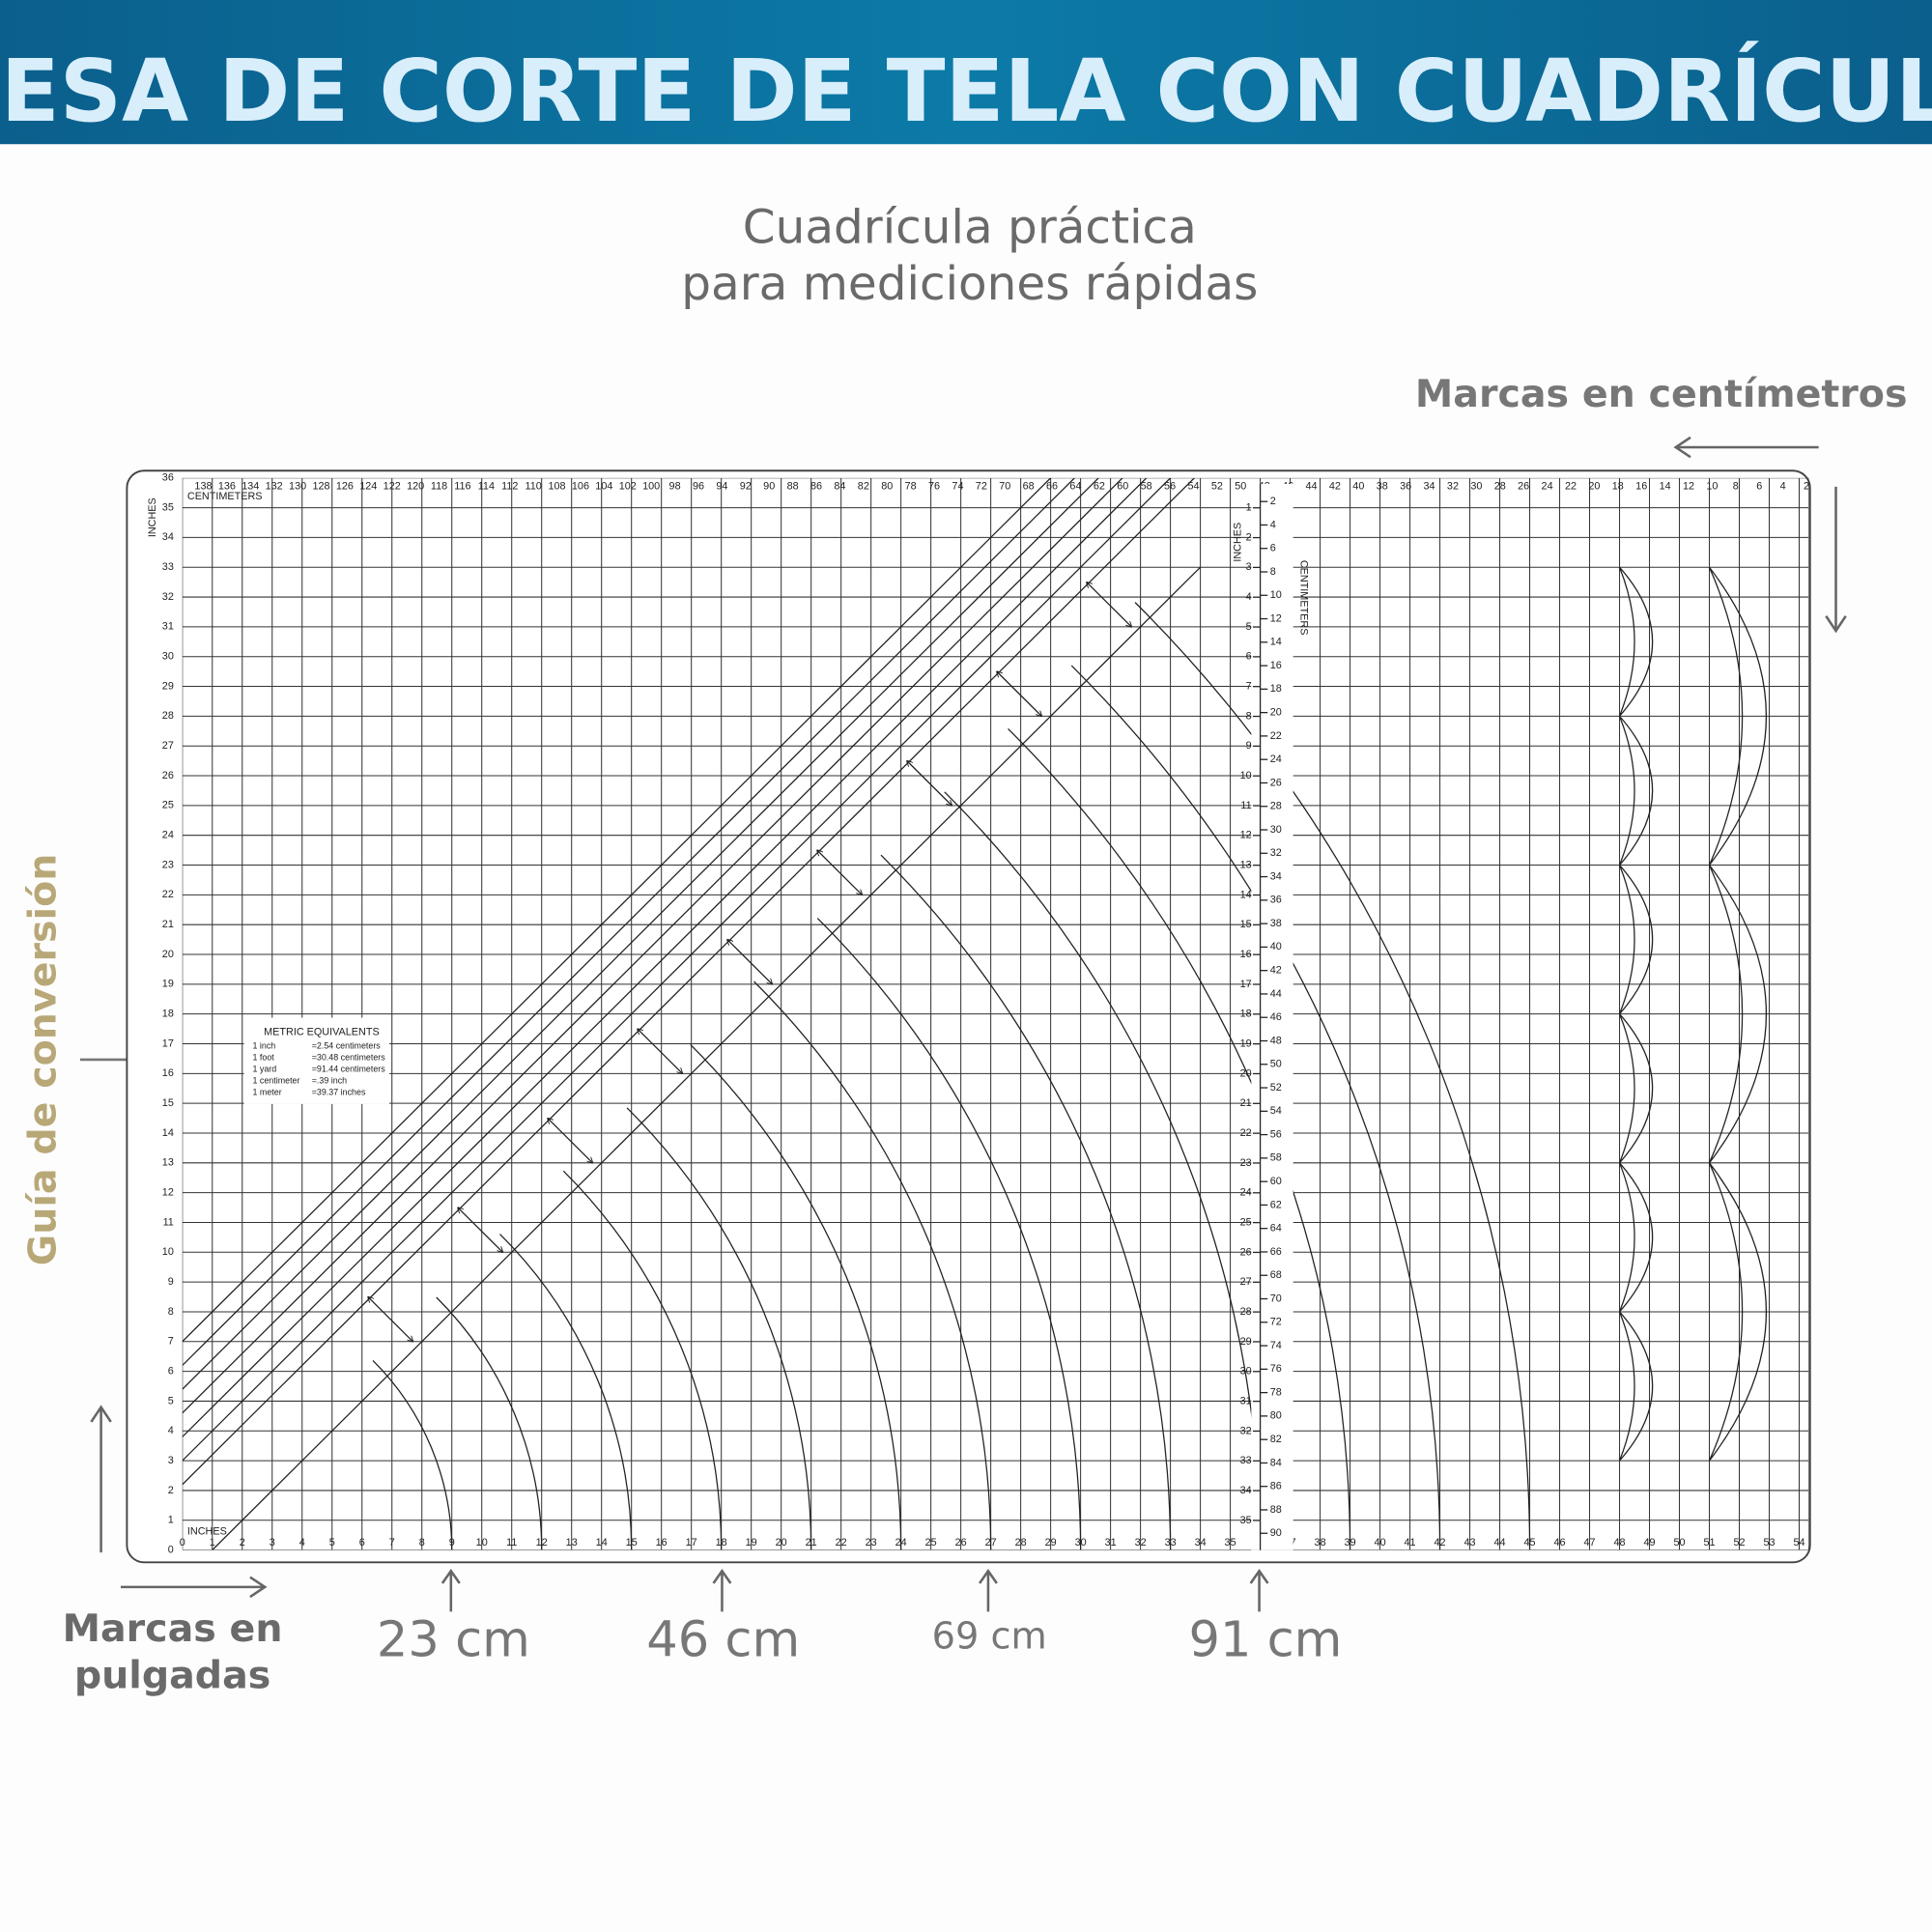 The width and height of the screenshot is (1932, 1932). What do you see at coordinates (1276, 713) in the screenshot?
I see `inner-cm: 20` at bounding box center [1276, 713].